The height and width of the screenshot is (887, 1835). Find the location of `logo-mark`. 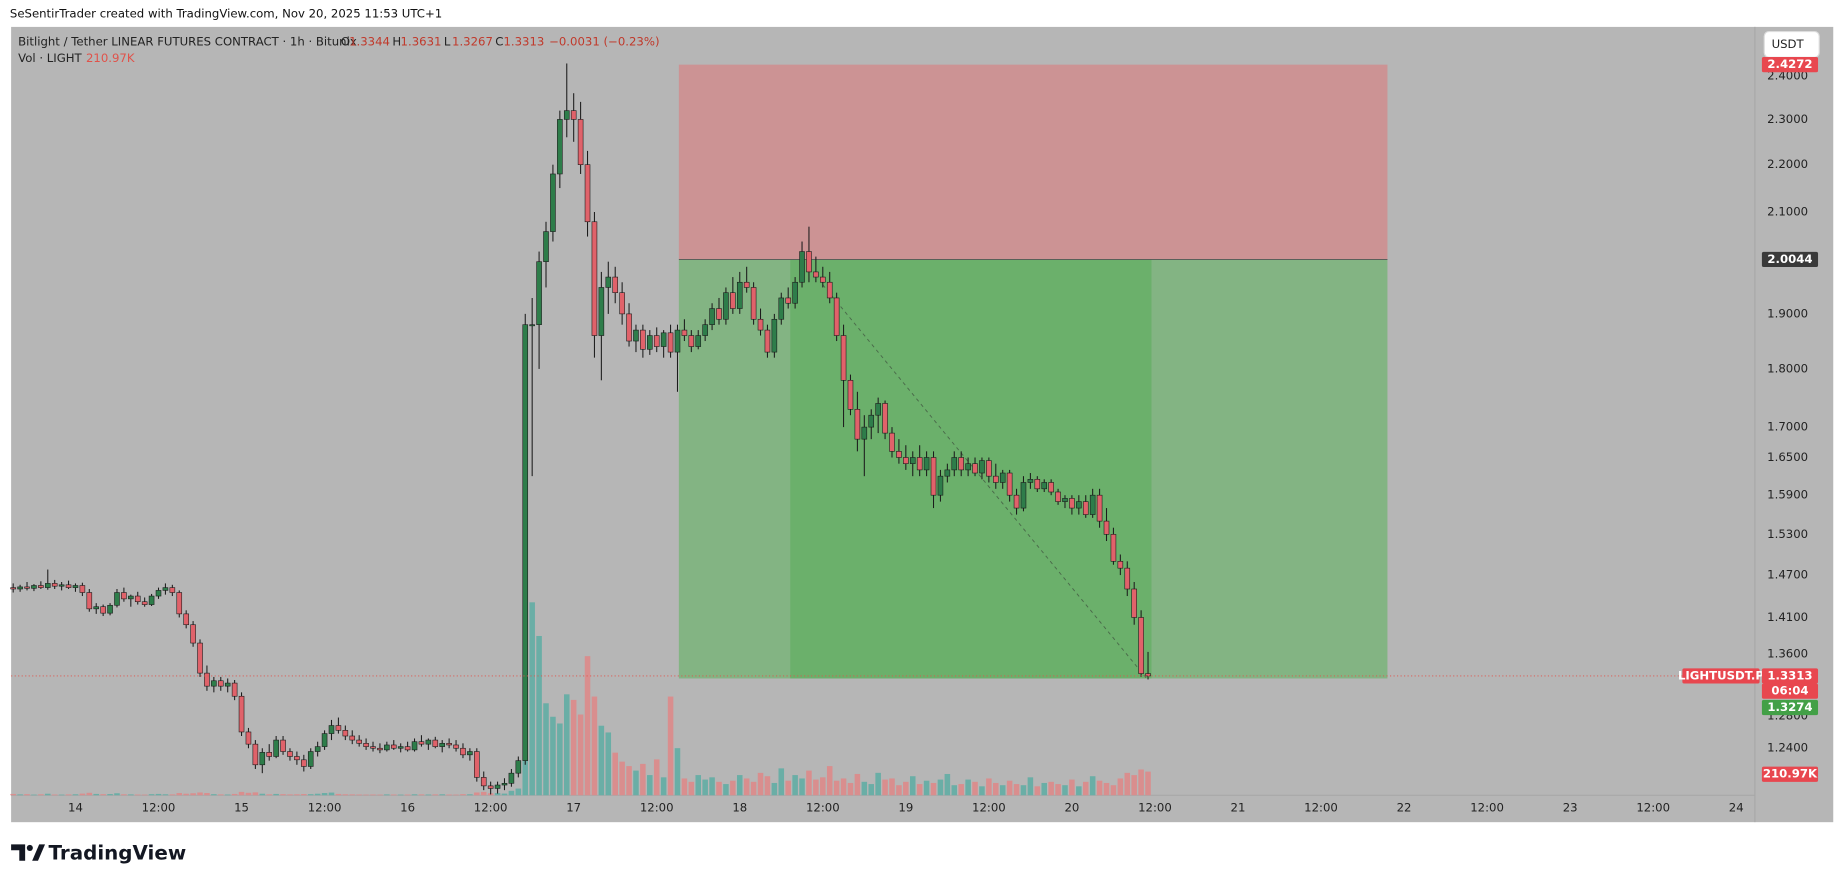

logo-mark is located at coordinates (39, 852).